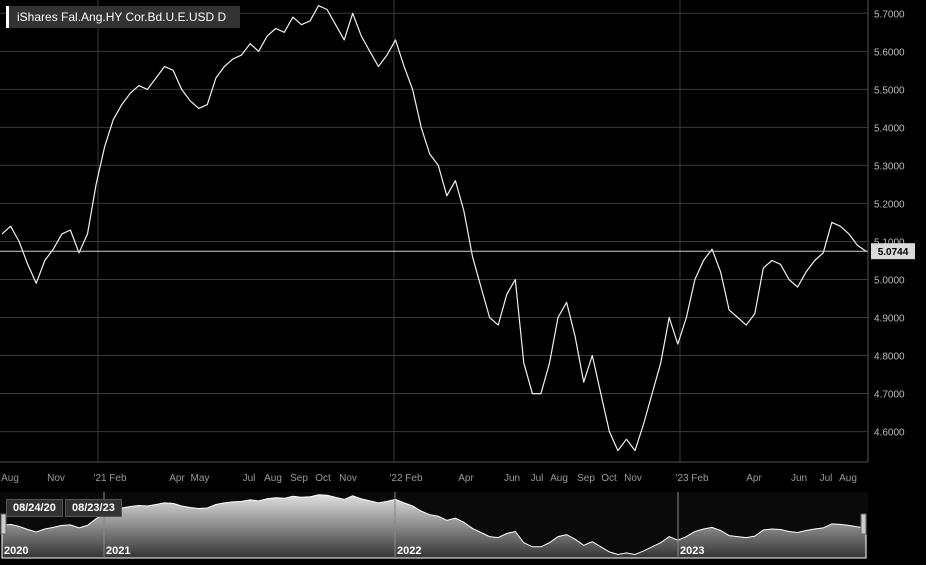  I want to click on navigator-left-handle, so click(3, 524).